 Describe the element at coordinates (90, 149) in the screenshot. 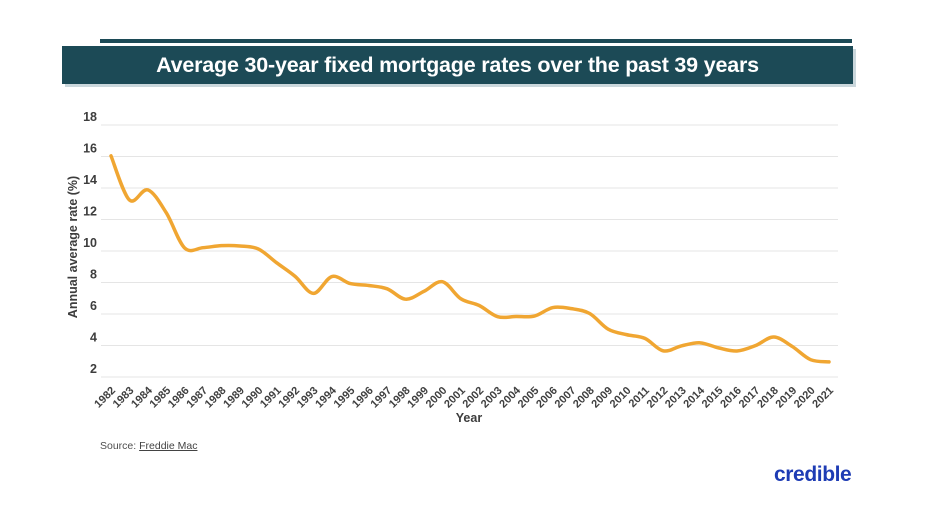

I see `y-tick-label: 16` at that location.